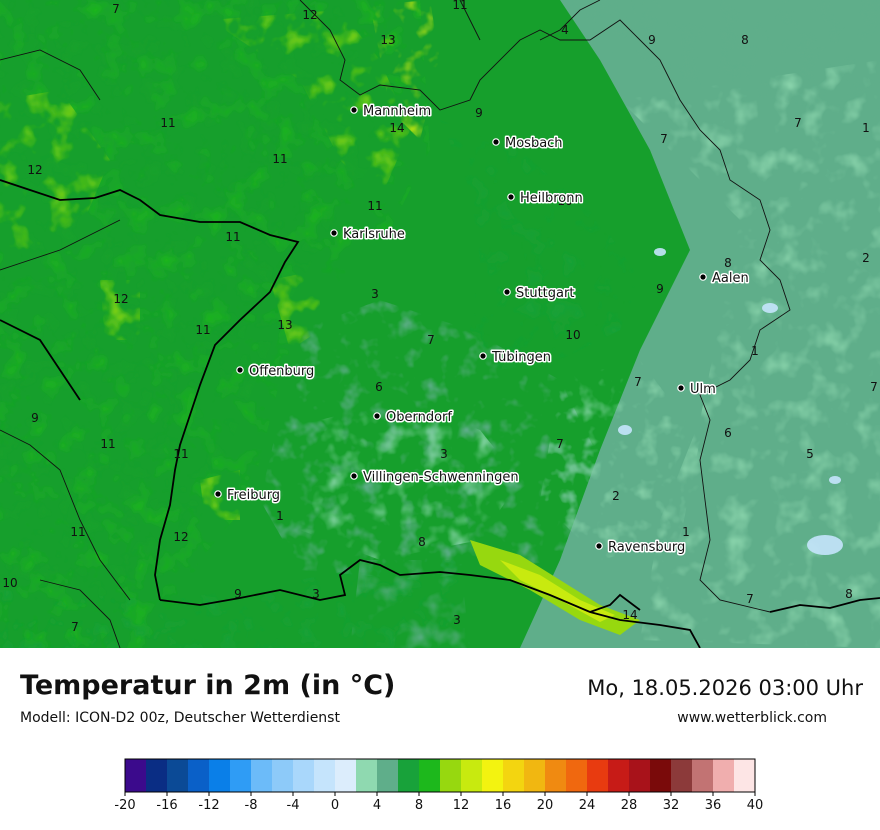 The height and width of the screenshot is (830, 880). I want to click on city-label-halo: Offenburg, so click(281, 371).